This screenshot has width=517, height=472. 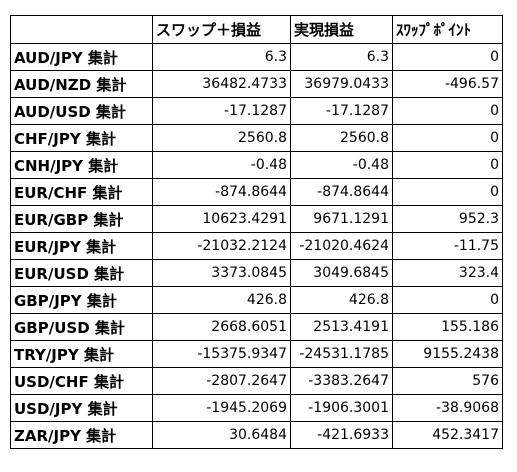 What do you see at coordinates (81, 273) in the screenshot?
I see `row-label: EUR/USD 集計` at bounding box center [81, 273].